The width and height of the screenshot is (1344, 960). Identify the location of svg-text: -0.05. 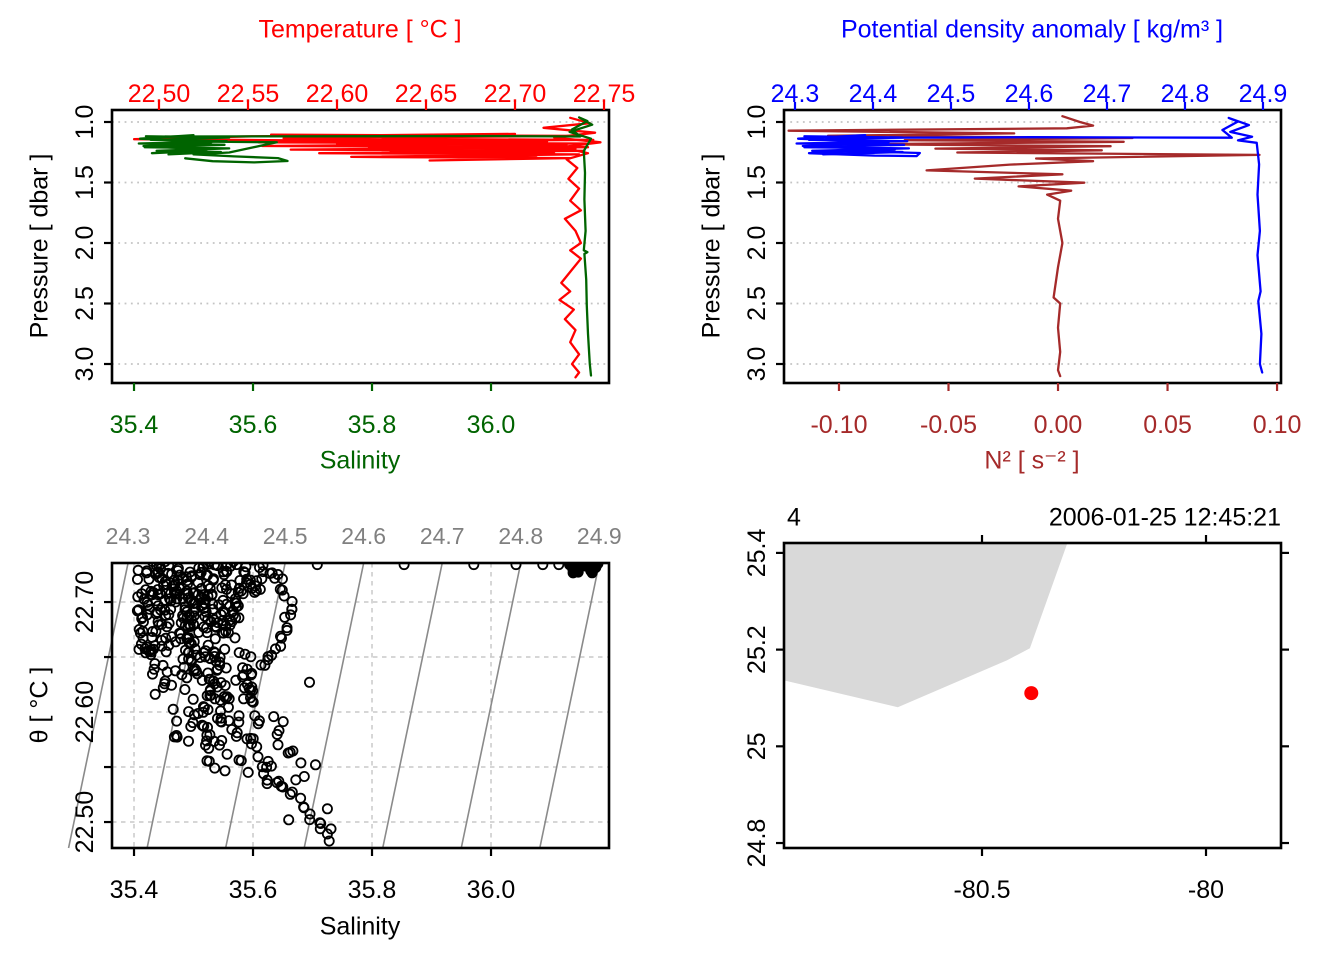
(948, 425).